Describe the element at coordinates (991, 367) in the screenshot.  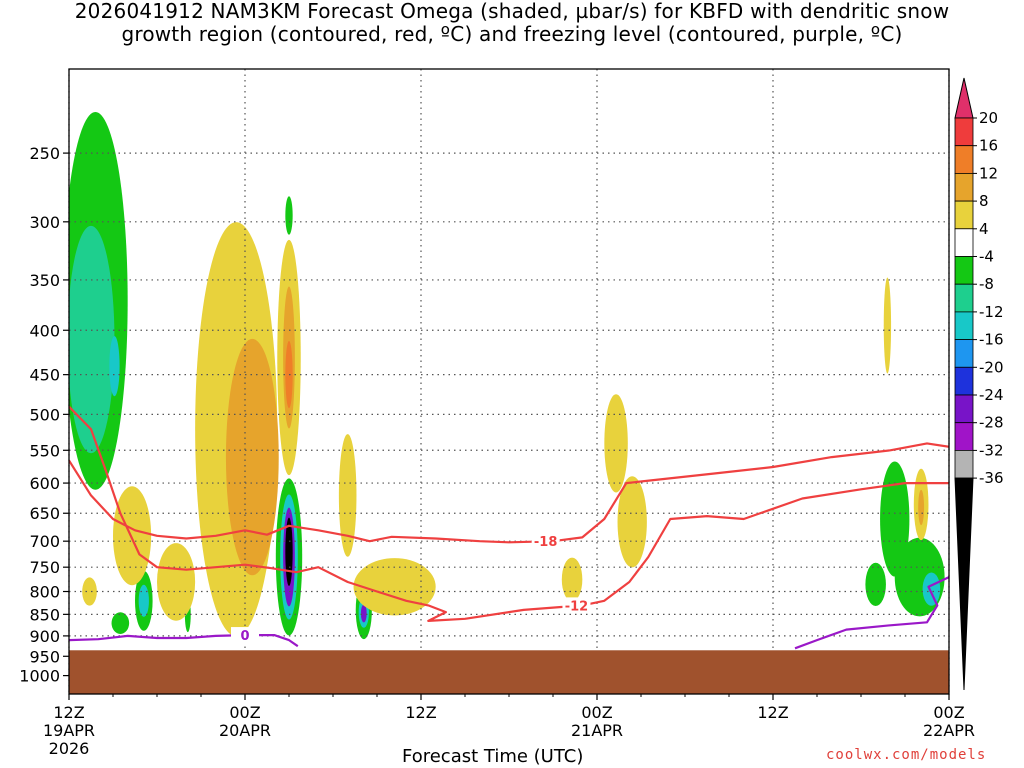
I see `colorbar-label: -20` at that location.